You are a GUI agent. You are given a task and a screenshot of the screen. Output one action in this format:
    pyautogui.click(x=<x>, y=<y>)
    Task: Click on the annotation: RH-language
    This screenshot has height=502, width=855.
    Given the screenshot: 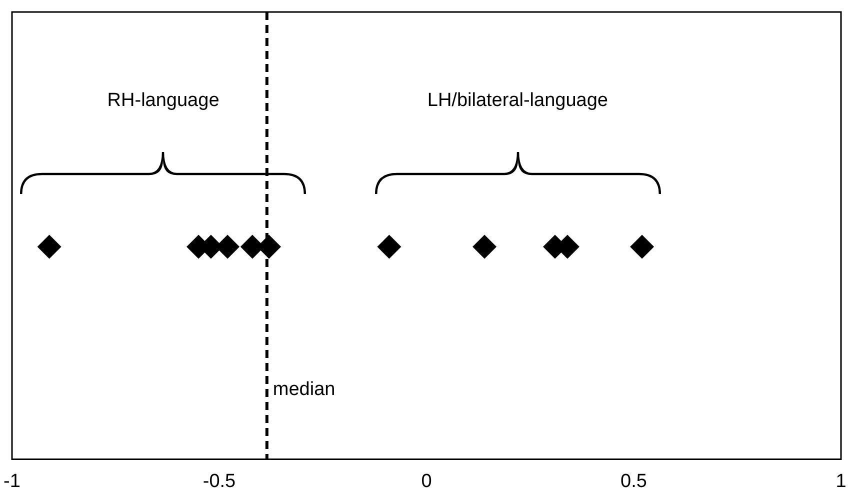 What is the action you would take?
    pyautogui.click(x=163, y=101)
    